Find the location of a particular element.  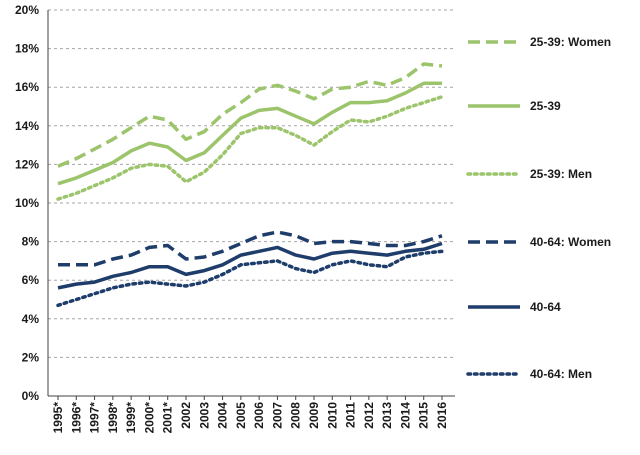

x-tick-label: 2011 is located at coordinates (351, 415).